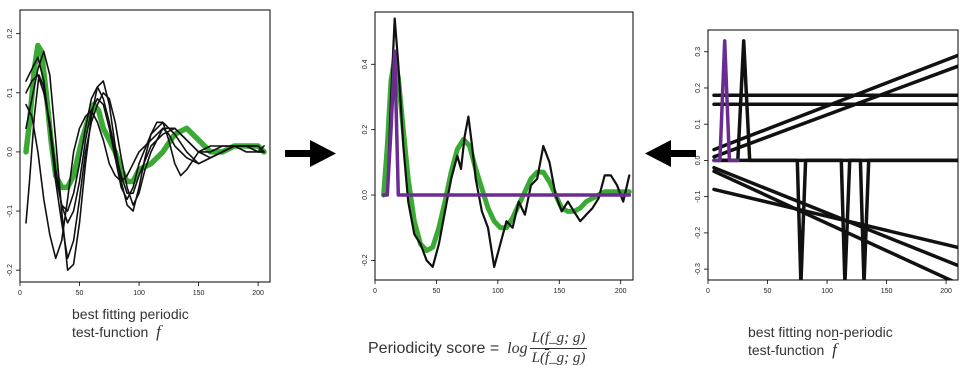 Image resolution: width=960 pixels, height=392 pixels. Describe the element at coordinates (538, 358) in the screenshot. I see `formula-denominator-L: L(` at that location.